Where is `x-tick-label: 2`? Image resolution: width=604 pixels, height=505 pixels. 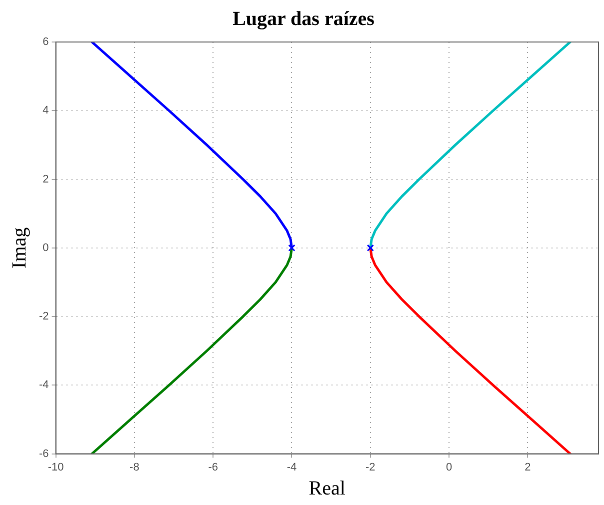 x-tick-label: 2 is located at coordinates (527, 467).